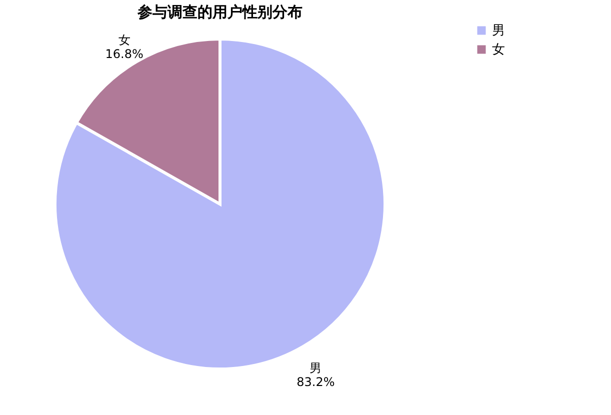 Image resolution: width=611 pixels, height=415 pixels. Describe the element at coordinates (124, 39) in the screenshot. I see `slice-label: 女` at that location.